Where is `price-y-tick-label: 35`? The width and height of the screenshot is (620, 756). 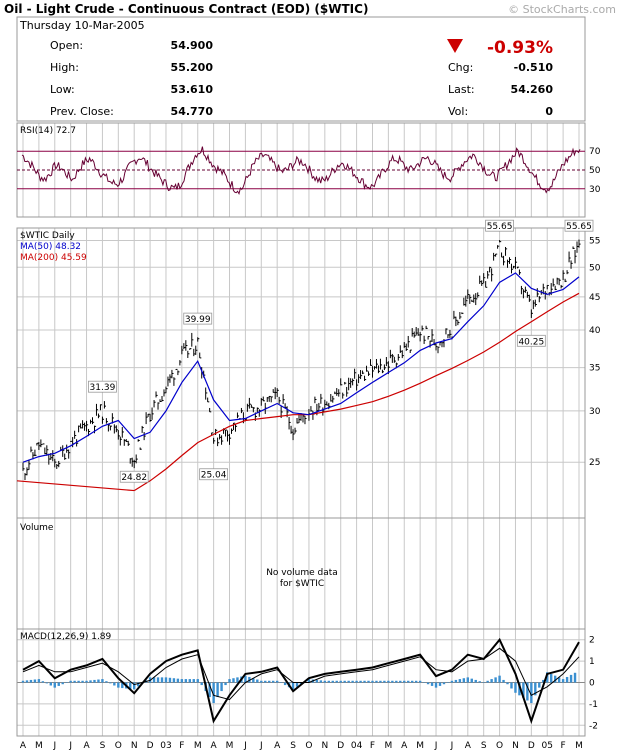
price-y-tick-label: 35 is located at coordinates (594, 369).